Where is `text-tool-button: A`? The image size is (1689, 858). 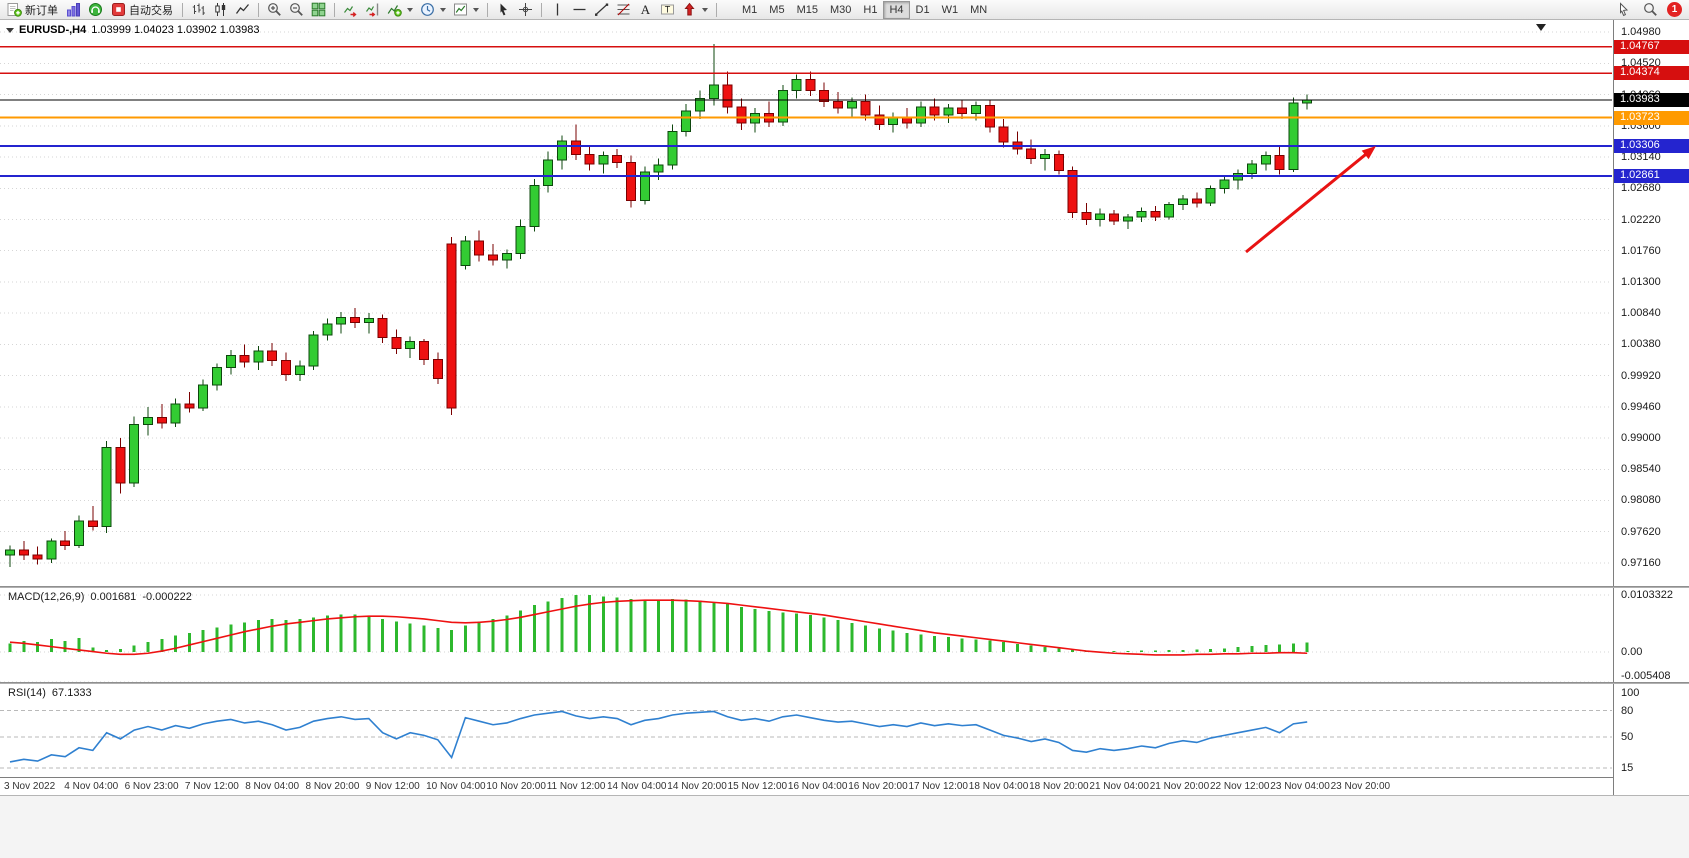 text-tool-button: A is located at coordinates (645, 9).